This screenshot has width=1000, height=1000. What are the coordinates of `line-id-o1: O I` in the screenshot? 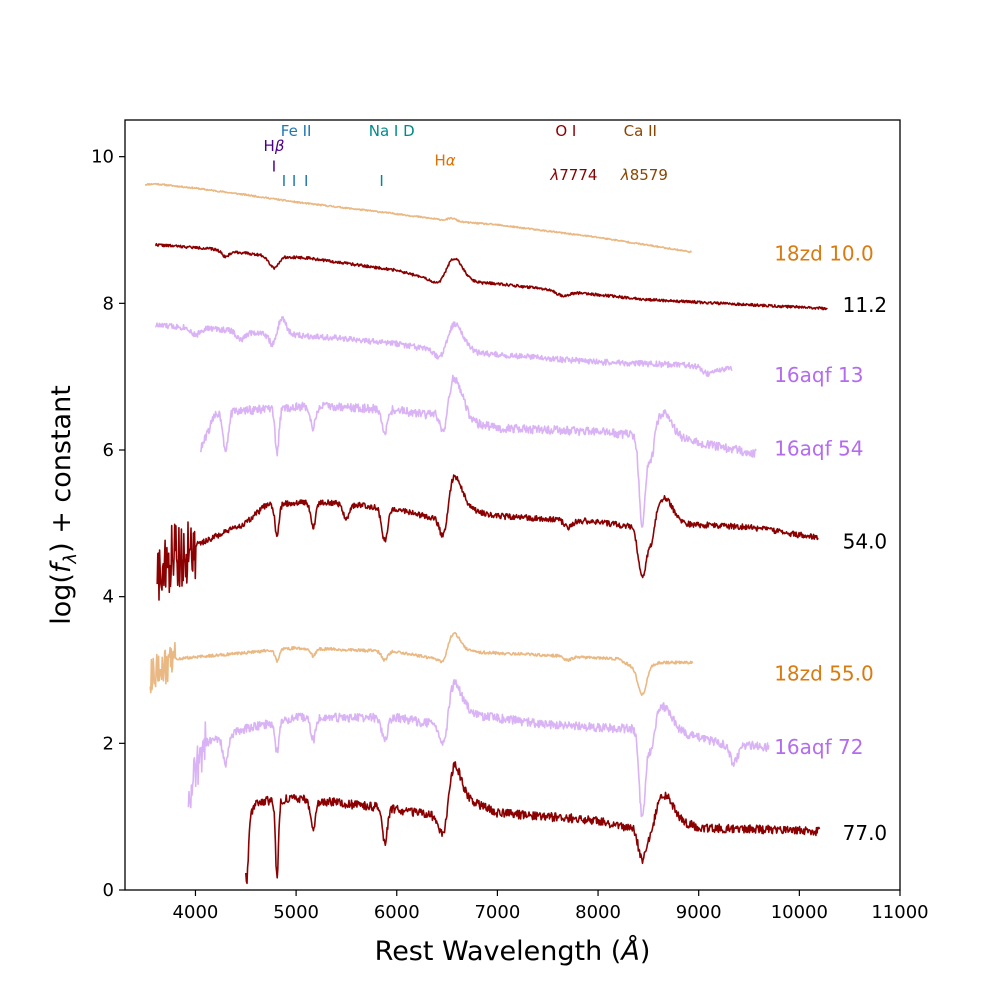 It's located at (565, 131).